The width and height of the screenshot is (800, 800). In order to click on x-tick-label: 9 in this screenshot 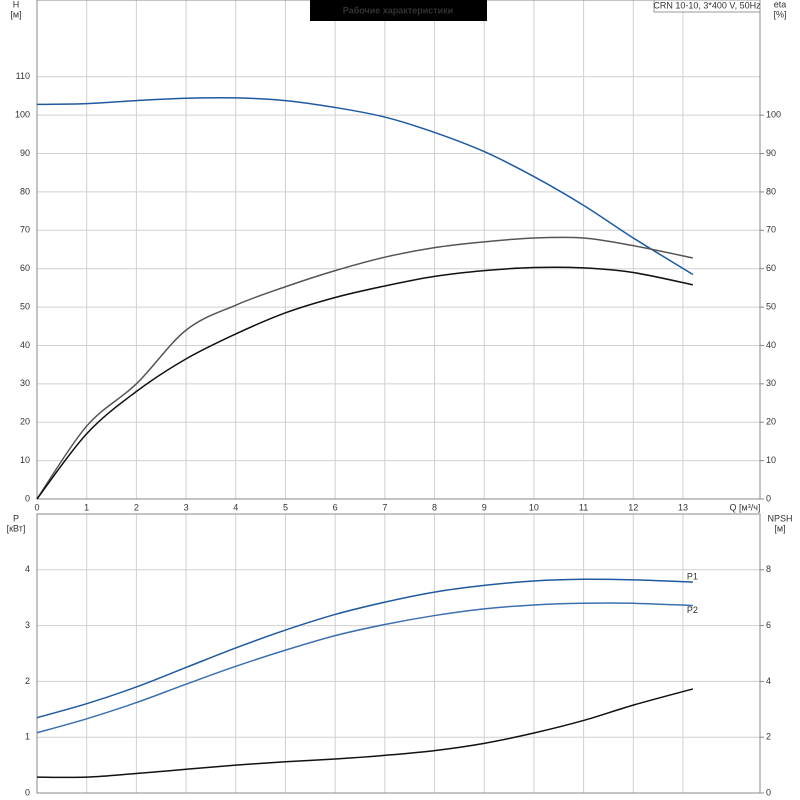, I will do `click(484, 507)`.